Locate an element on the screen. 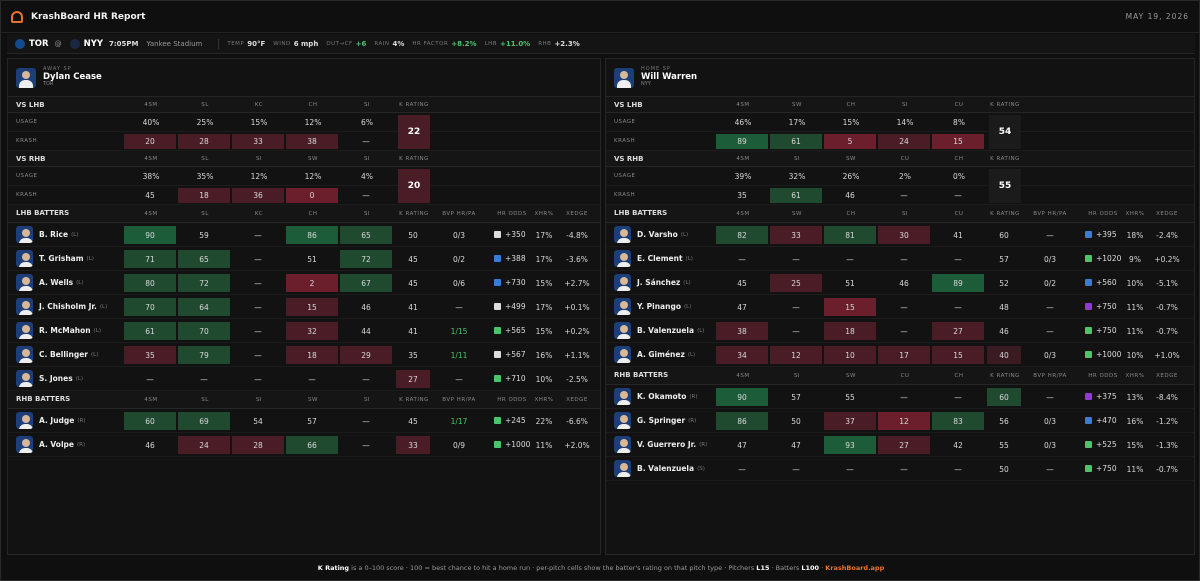 The image size is (1200, 581). krash-value: 45 is located at coordinates (150, 195).